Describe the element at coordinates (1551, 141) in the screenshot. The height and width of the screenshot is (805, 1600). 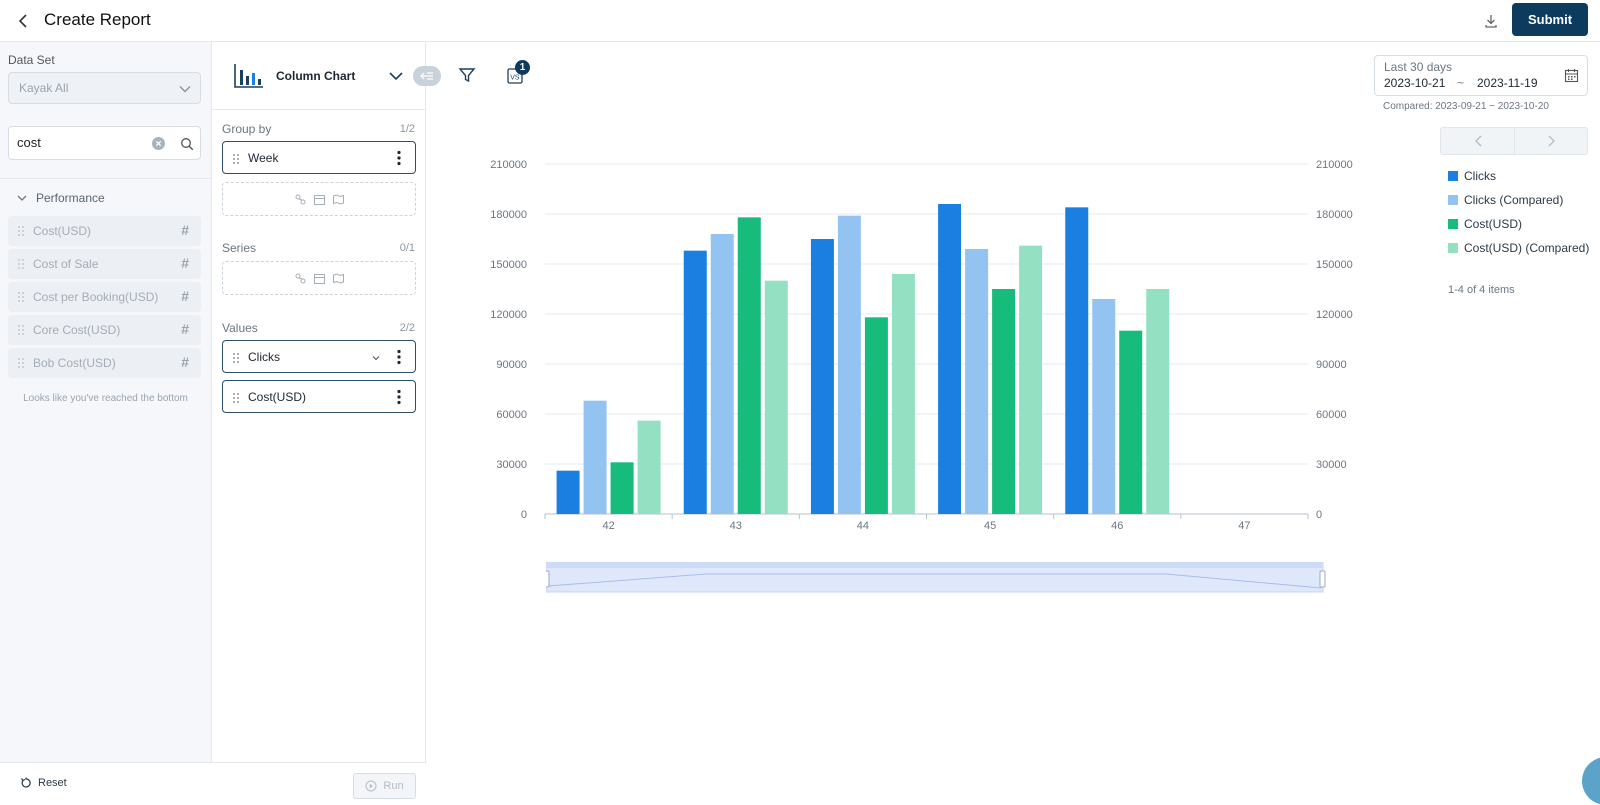
I see `legend-next-button` at that location.